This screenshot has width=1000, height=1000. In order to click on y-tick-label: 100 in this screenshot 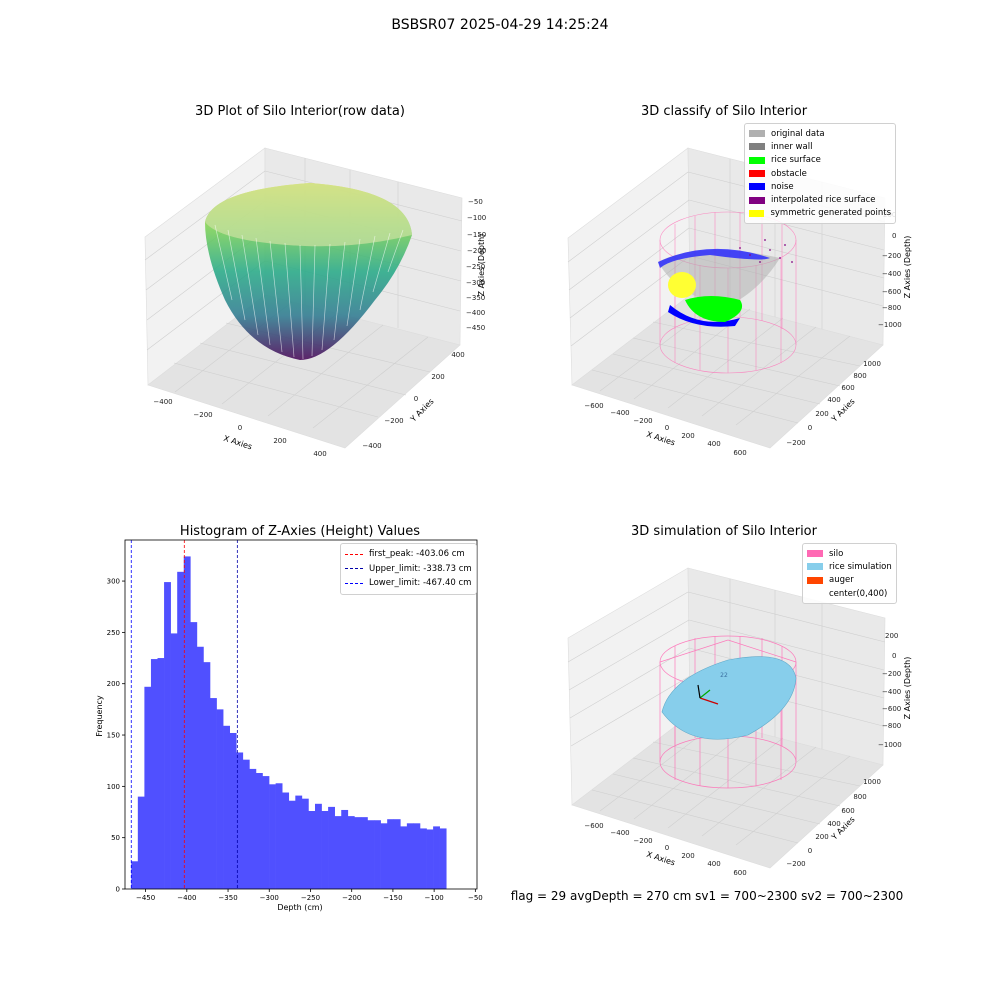, I will do `click(113, 787)`.